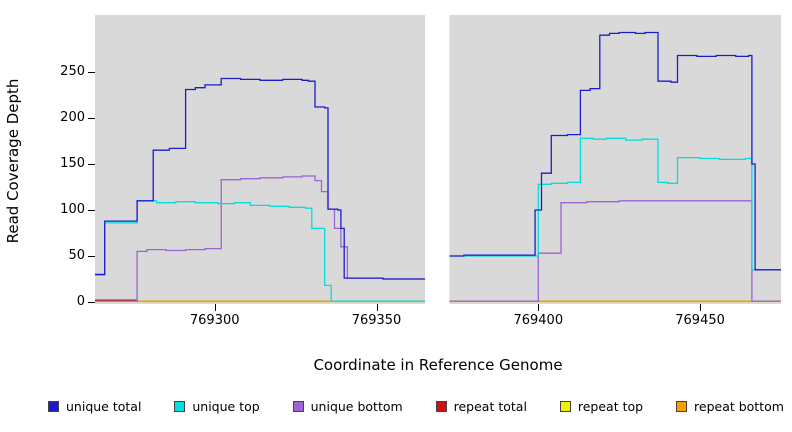 The height and width of the screenshot is (432, 792). Describe the element at coordinates (214, 320) in the screenshot. I see `x-tick-label: 769300` at that location.